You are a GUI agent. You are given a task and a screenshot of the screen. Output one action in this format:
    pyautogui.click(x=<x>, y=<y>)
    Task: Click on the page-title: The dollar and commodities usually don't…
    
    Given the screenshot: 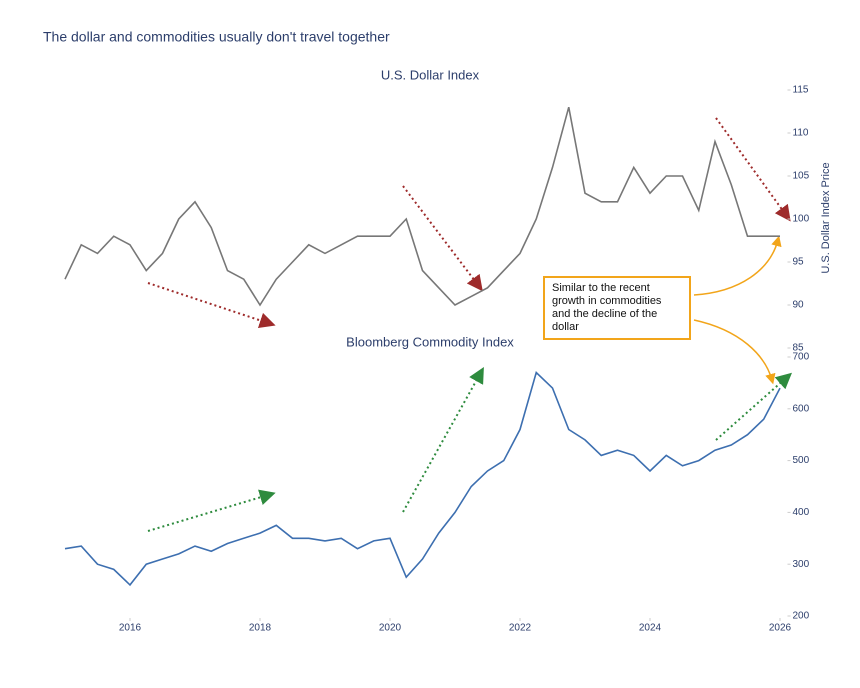 What is the action you would take?
    pyautogui.click(x=216, y=37)
    